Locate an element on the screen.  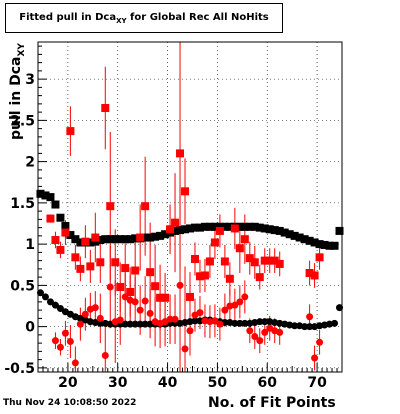
y-tick-label: -0.5 is located at coordinates (19, 369).